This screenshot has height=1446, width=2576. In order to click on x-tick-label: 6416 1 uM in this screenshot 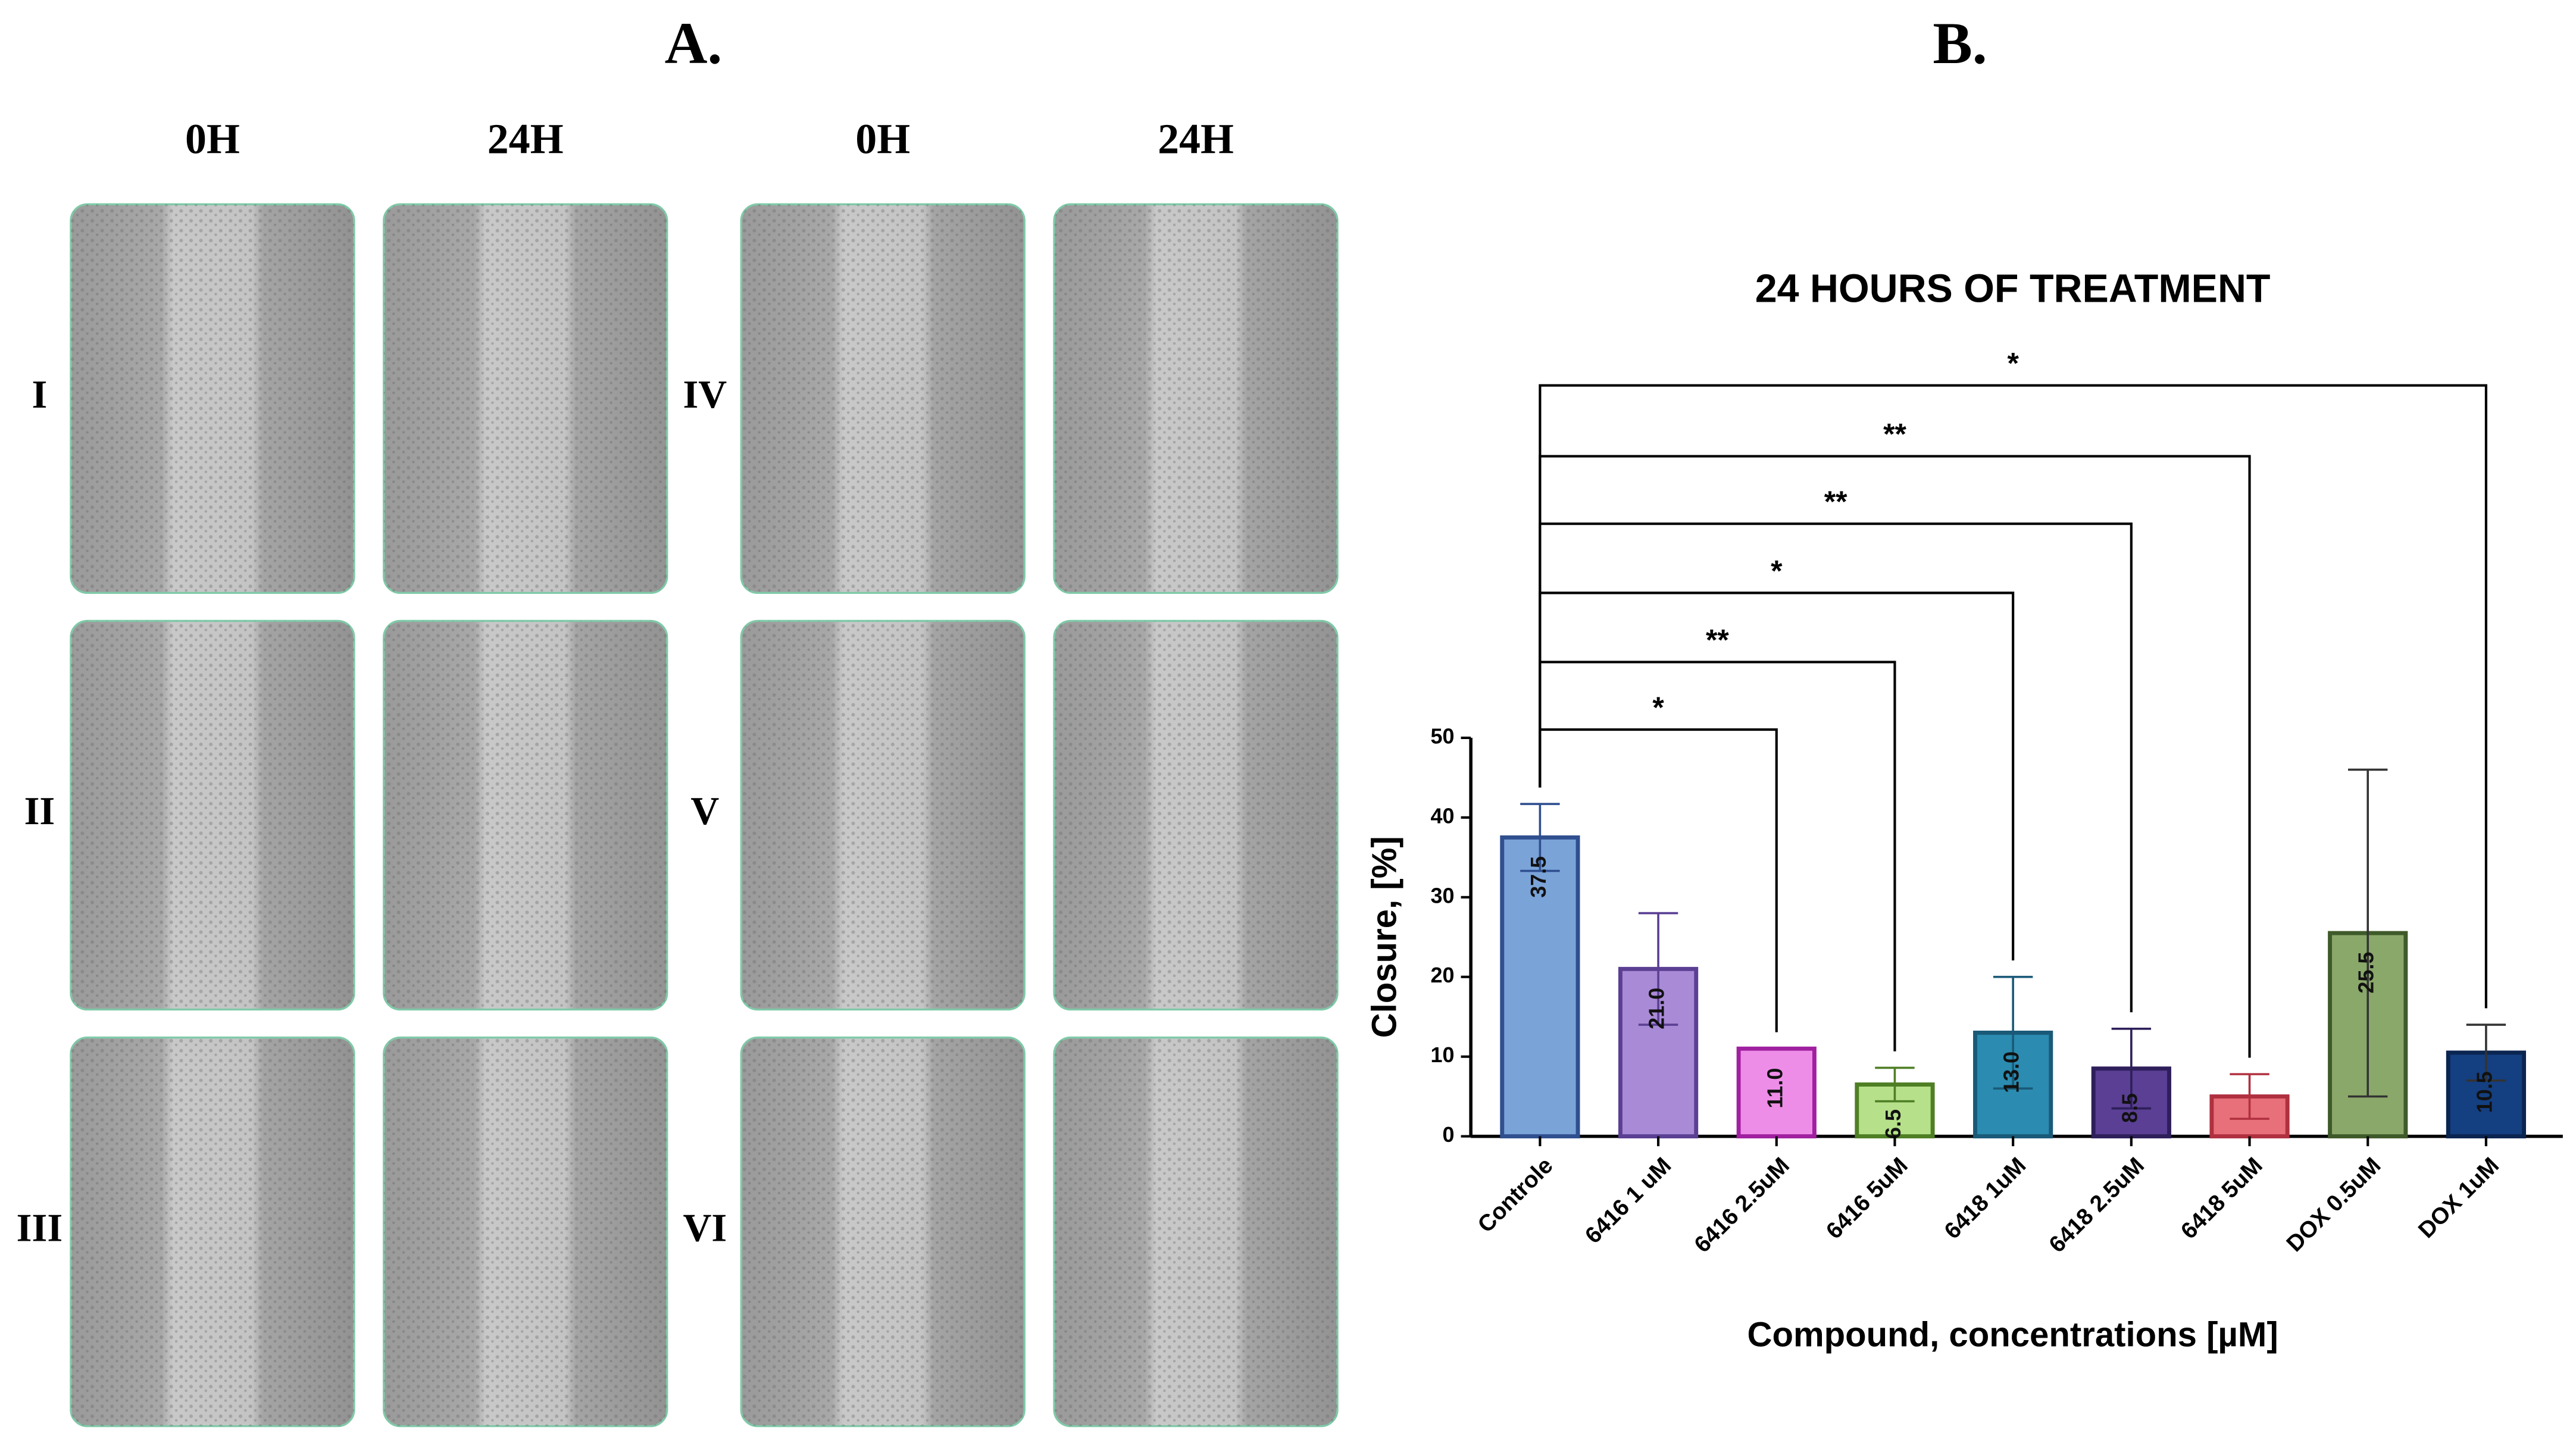, I will do `click(1628, 1200)`.